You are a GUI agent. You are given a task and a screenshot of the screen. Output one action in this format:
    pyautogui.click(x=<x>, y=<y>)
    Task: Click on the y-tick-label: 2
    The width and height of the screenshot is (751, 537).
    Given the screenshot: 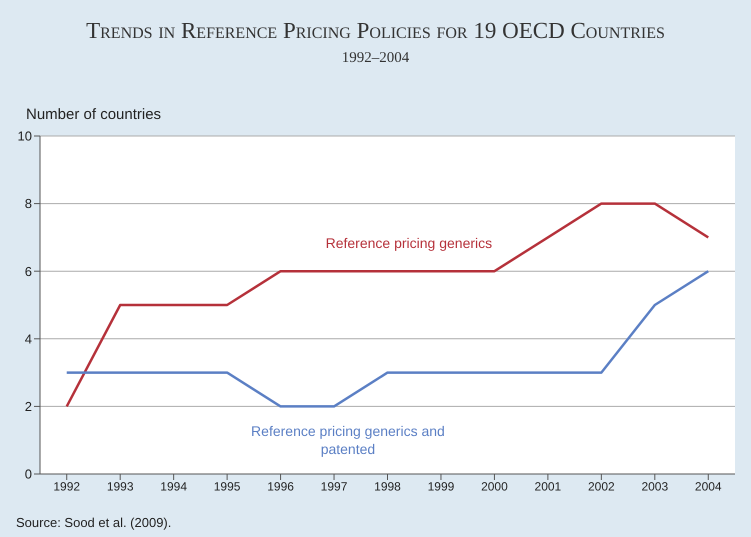 What is the action you would take?
    pyautogui.click(x=28, y=406)
    